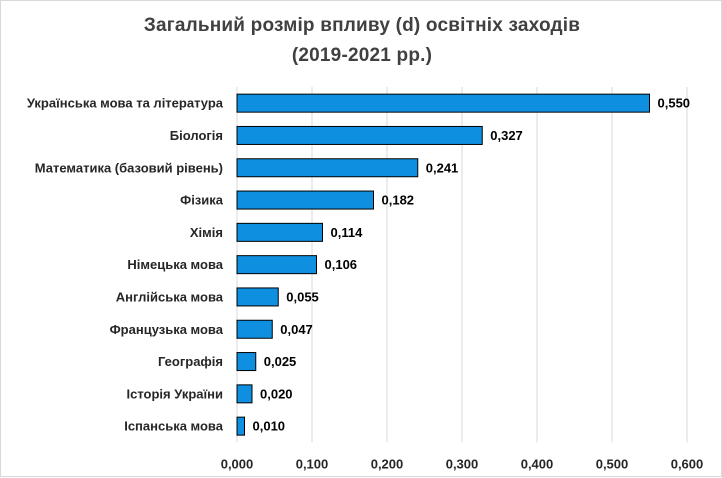  What do you see at coordinates (125, 103) in the screenshot?
I see `category-label: Українська мова та література` at bounding box center [125, 103].